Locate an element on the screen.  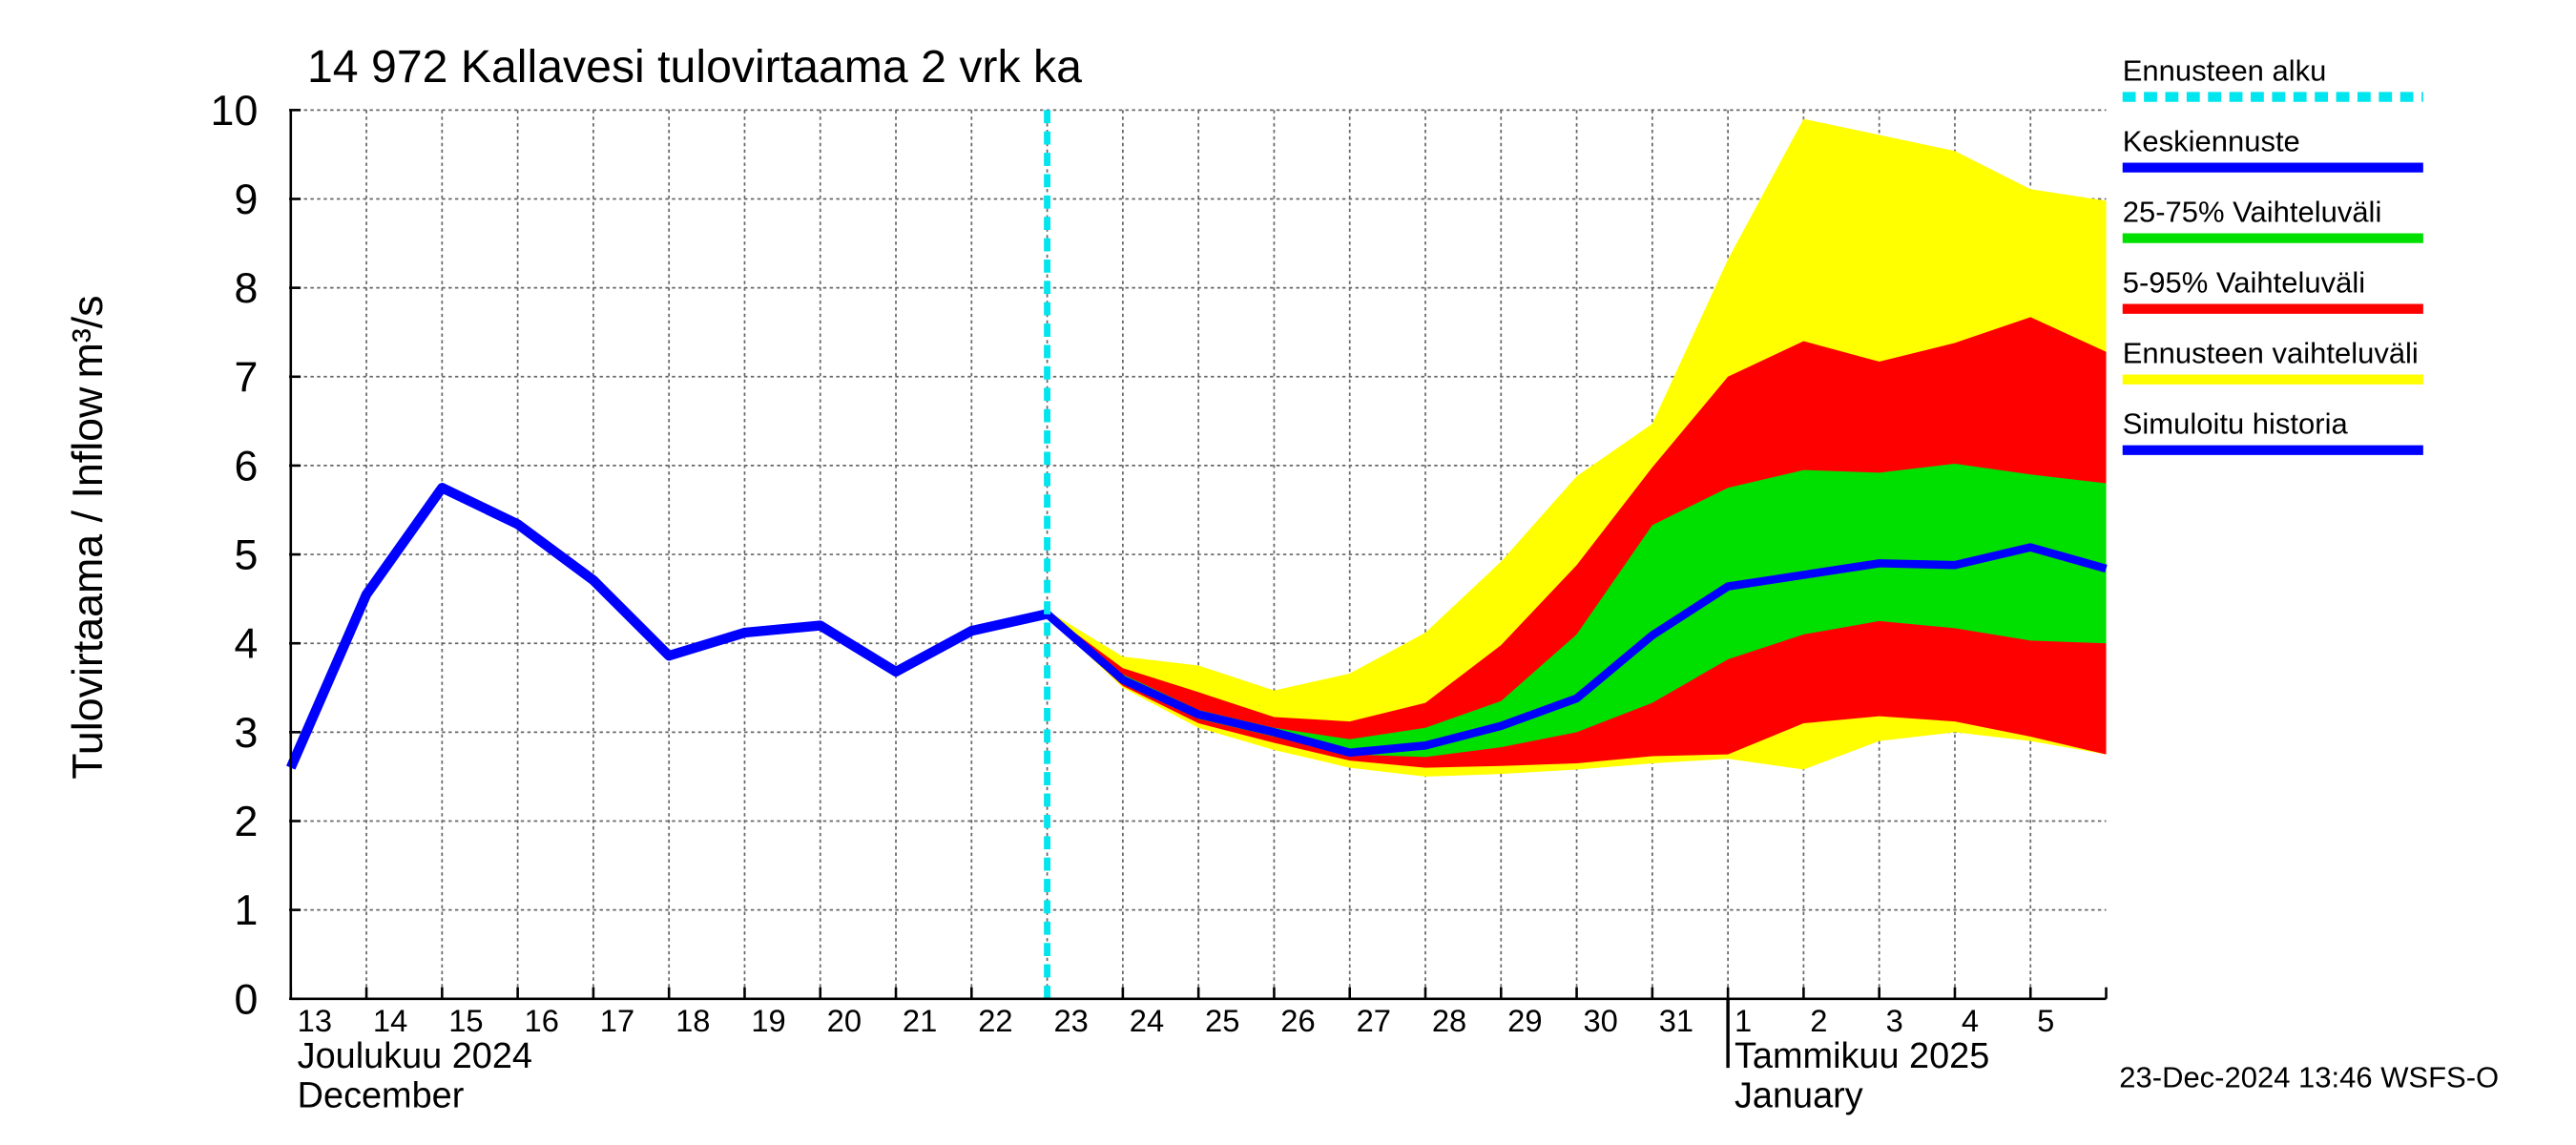
legend-label: Keskiennuste is located at coordinates (2211, 140).